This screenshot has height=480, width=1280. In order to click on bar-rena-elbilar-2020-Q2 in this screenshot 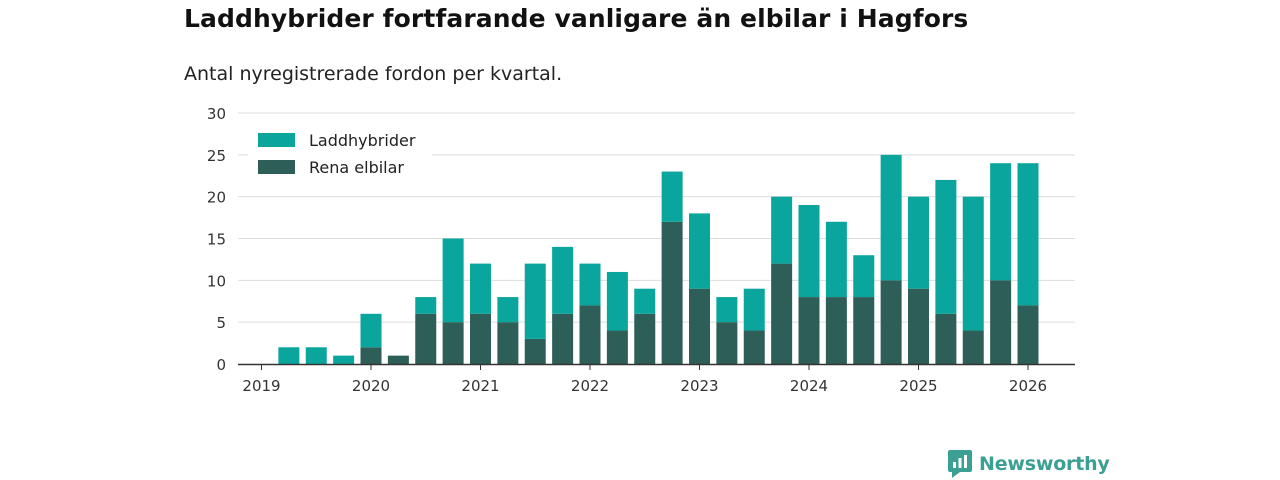, I will do `click(398, 359)`.